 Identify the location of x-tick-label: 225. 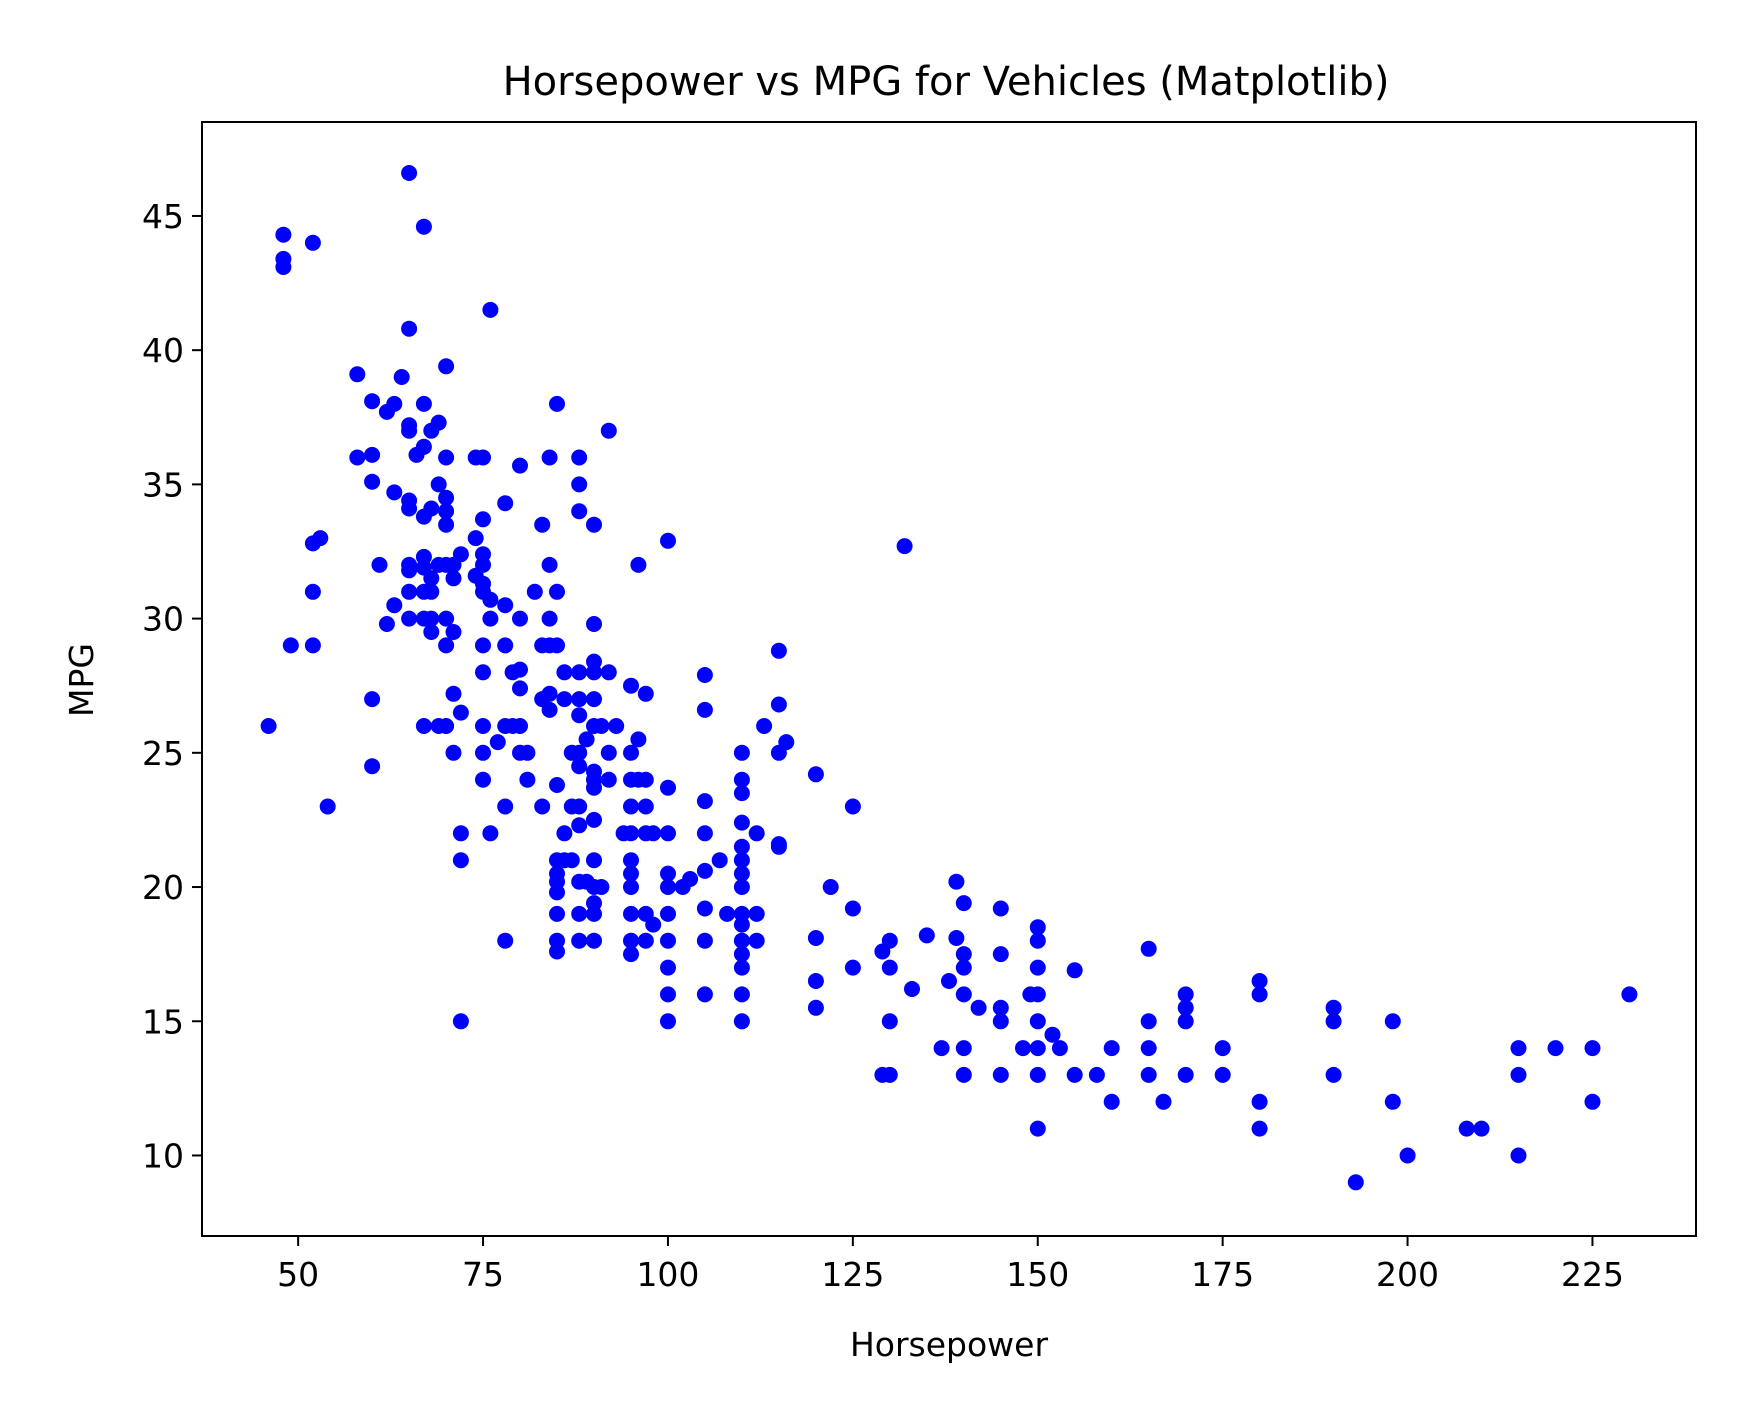
(1592, 1274).